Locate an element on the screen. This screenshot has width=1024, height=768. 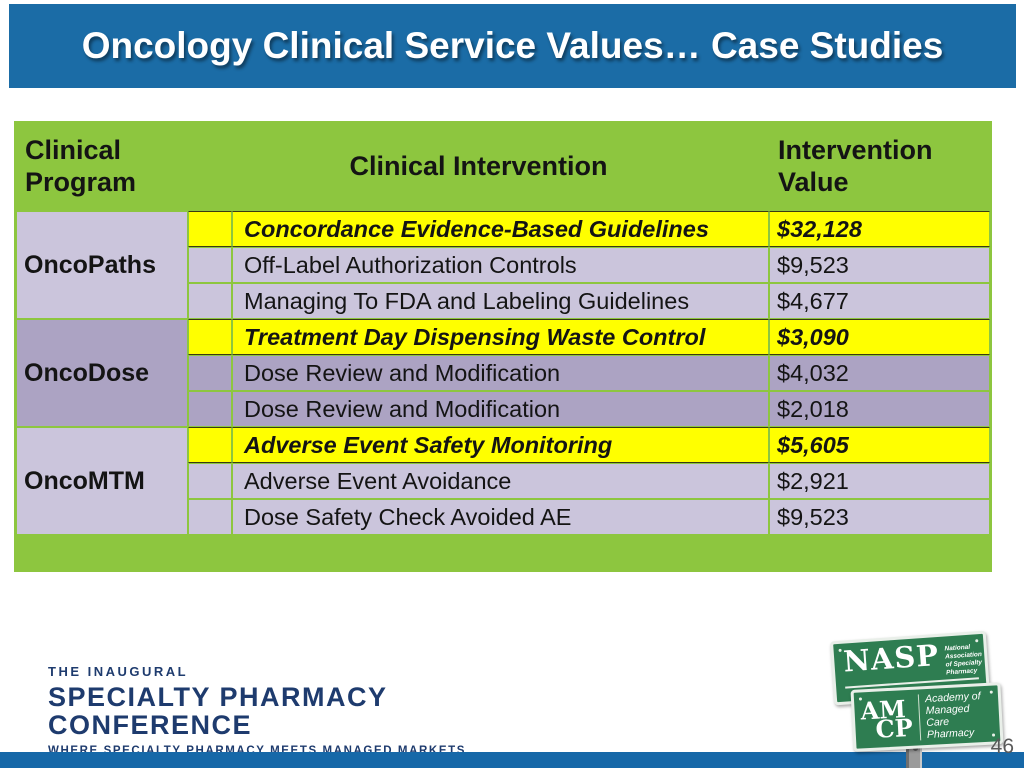
table-footer-band is located at coordinates (503, 552).